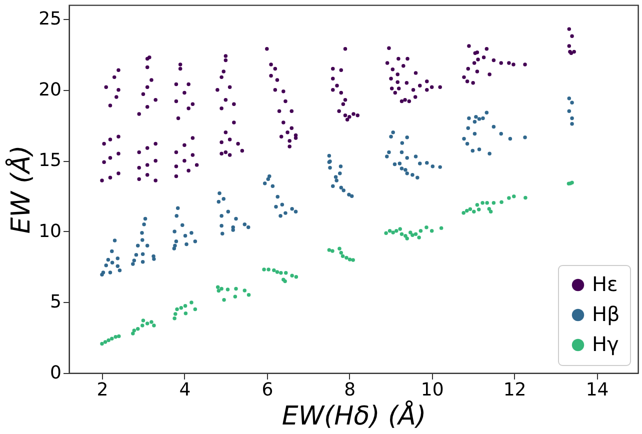  What do you see at coordinates (350, 390) in the screenshot?
I see `x-tick-label: 8` at bounding box center [350, 390].